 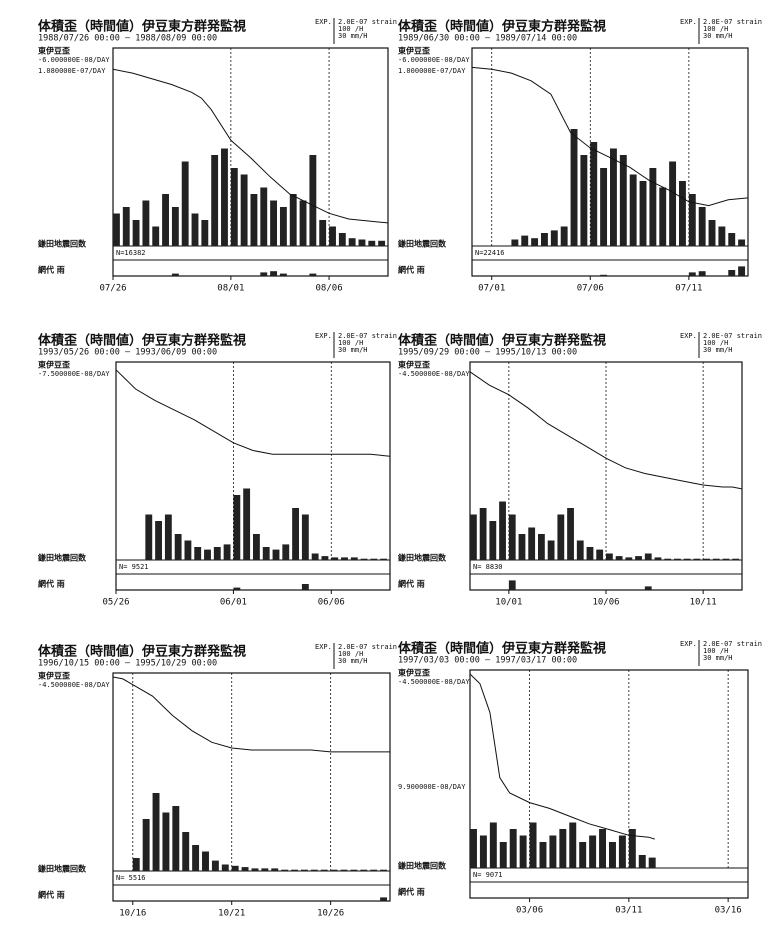 What do you see at coordinates (127, 664) in the screenshot?
I see `period: 1996/10/15 00:00 — 1995/10/29 00:00` at bounding box center [127, 664].